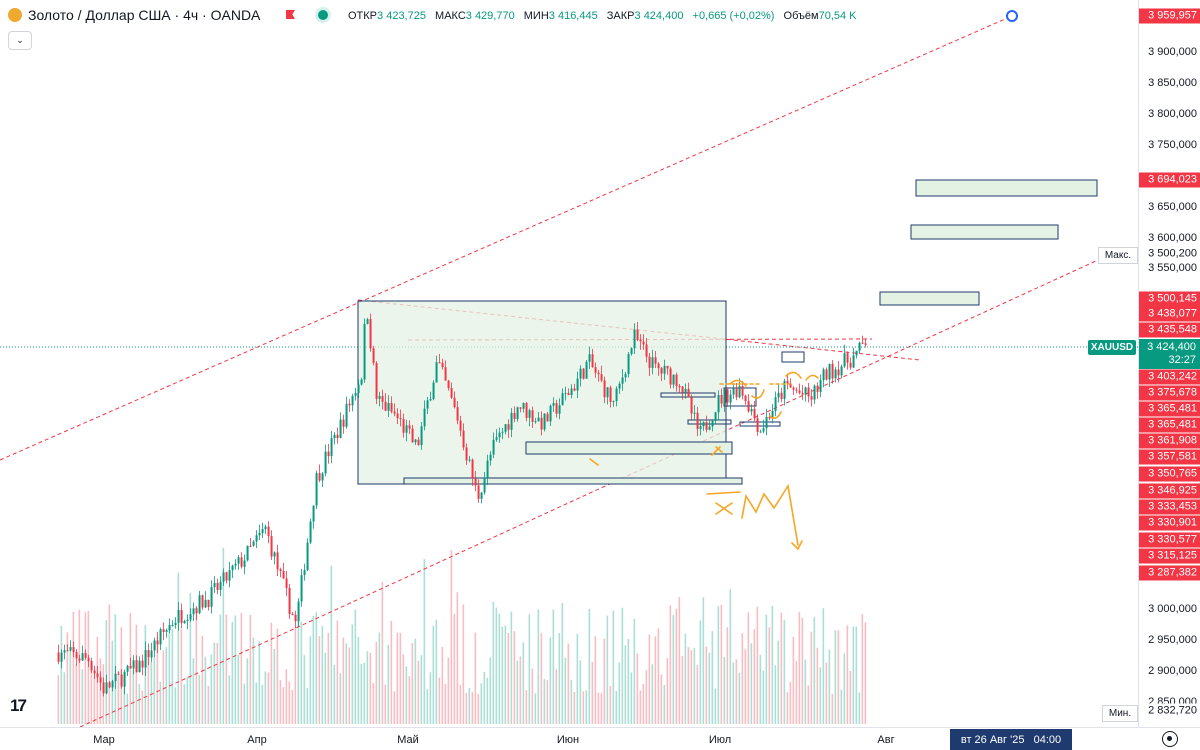 This screenshot has height=750, width=1200. I want to click on symbol-price-tag: XAUUSD, so click(1112, 347).